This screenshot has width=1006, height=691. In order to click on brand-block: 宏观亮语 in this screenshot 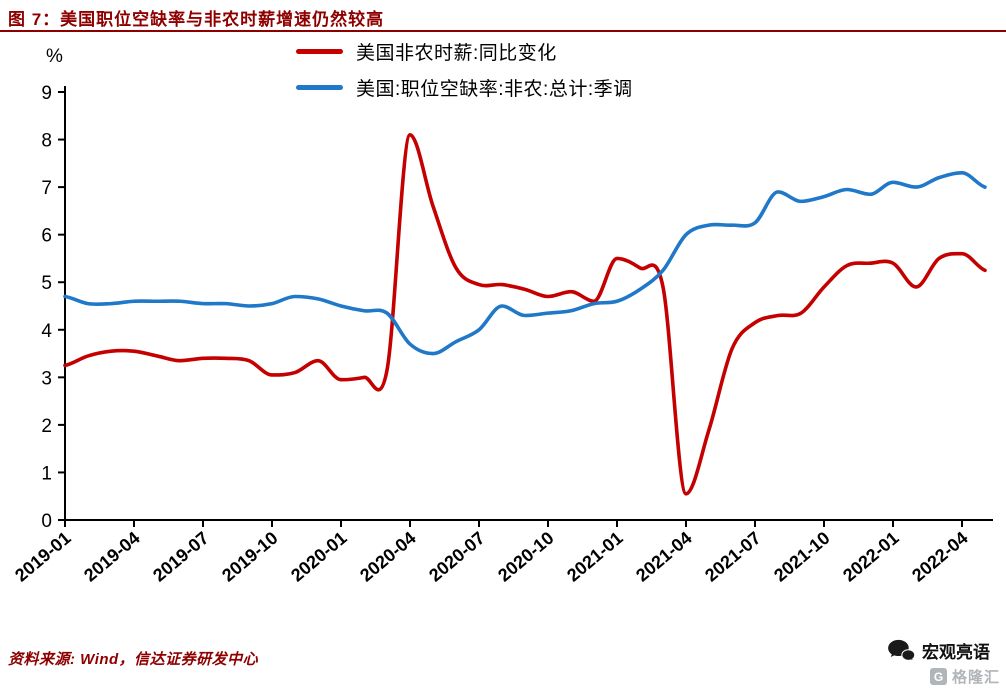, I will do `click(938, 650)`.